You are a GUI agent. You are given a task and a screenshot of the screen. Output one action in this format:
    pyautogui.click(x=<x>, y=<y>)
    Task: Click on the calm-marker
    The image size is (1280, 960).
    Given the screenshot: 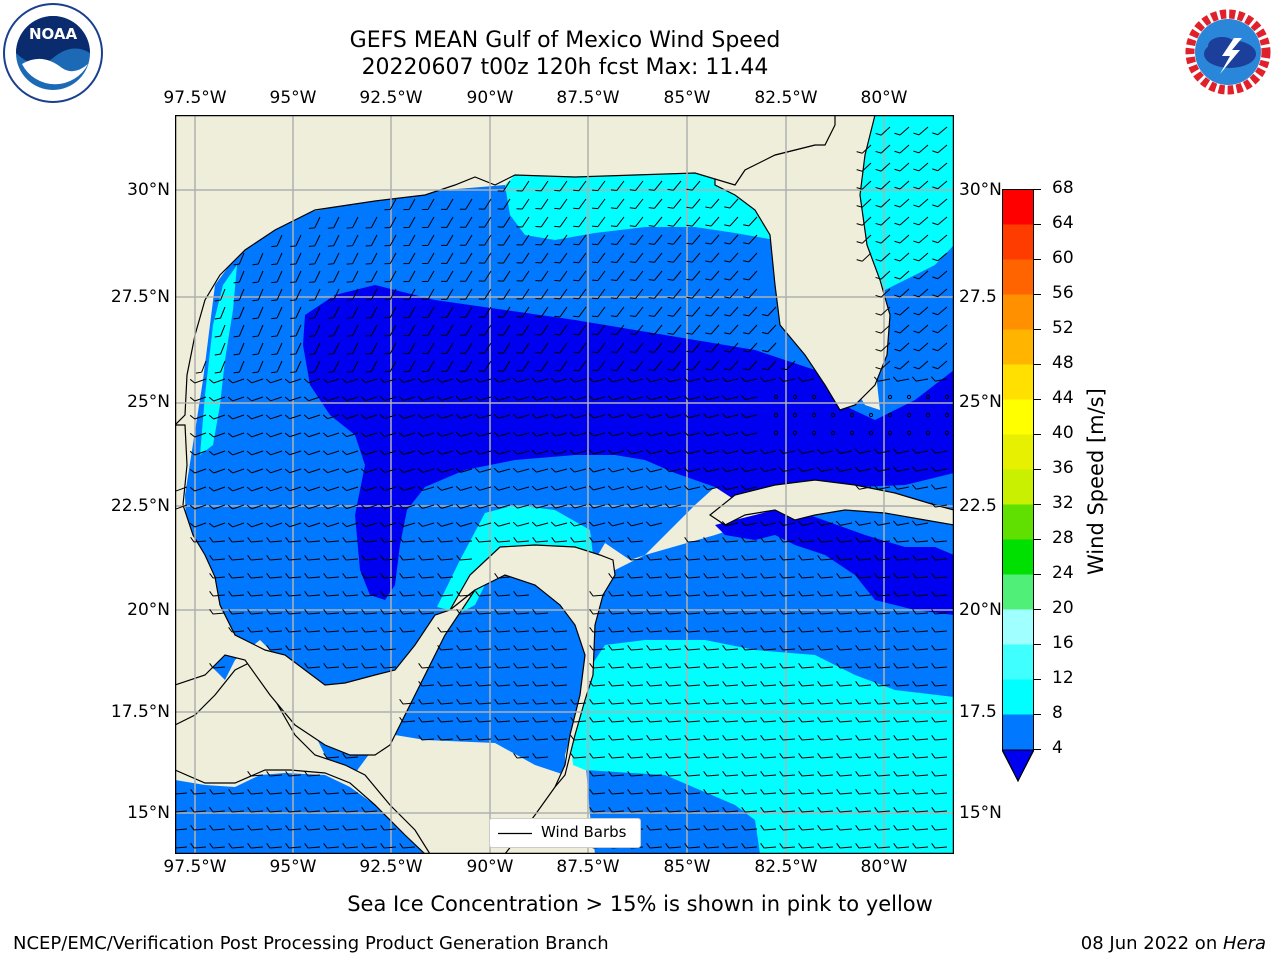 What is the action you would take?
    pyautogui.click(x=928, y=433)
    